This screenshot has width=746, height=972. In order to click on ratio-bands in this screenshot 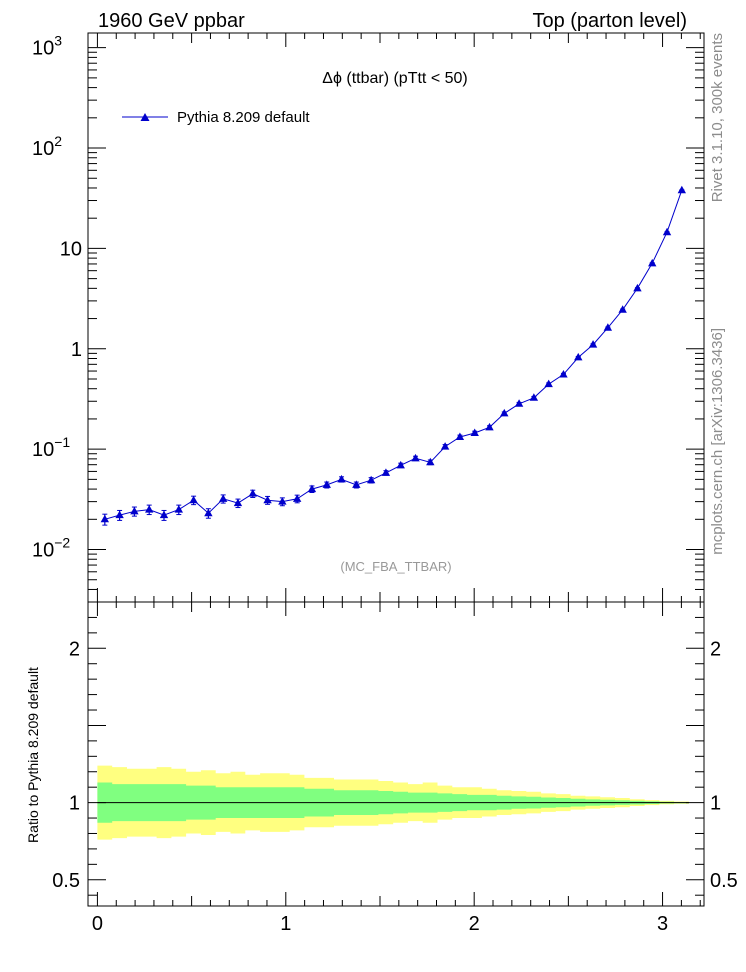, I will do `click(393, 802)`.